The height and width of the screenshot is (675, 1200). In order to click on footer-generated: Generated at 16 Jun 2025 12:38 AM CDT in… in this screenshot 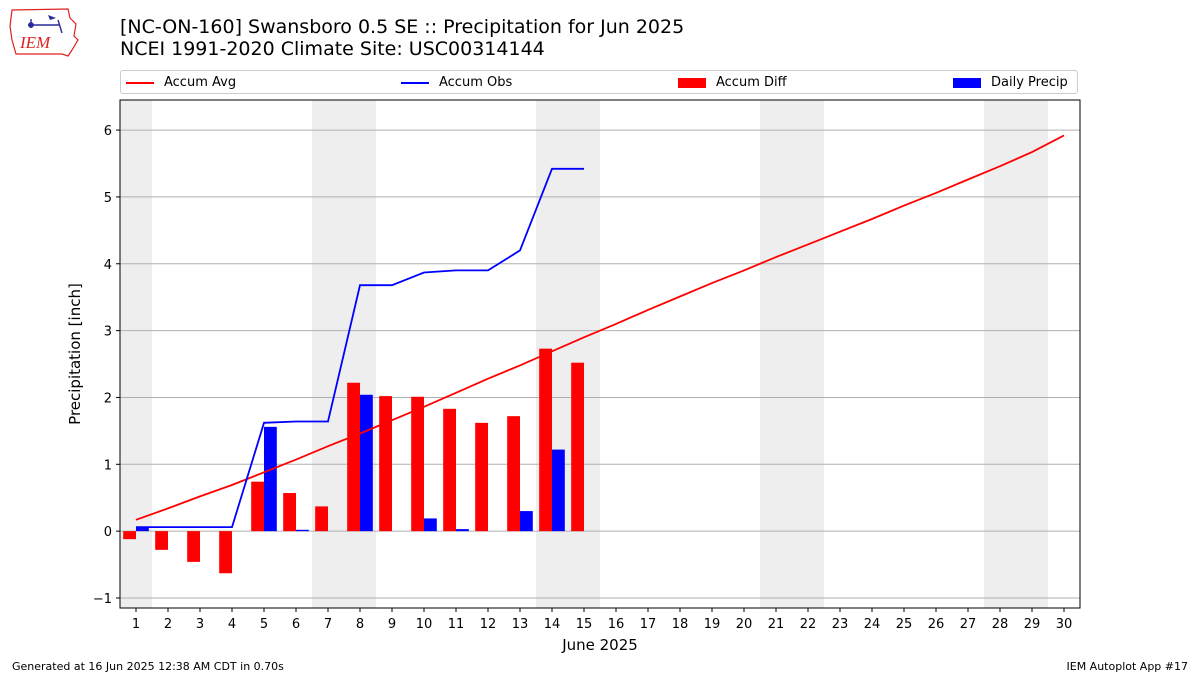, I will do `click(148, 666)`.